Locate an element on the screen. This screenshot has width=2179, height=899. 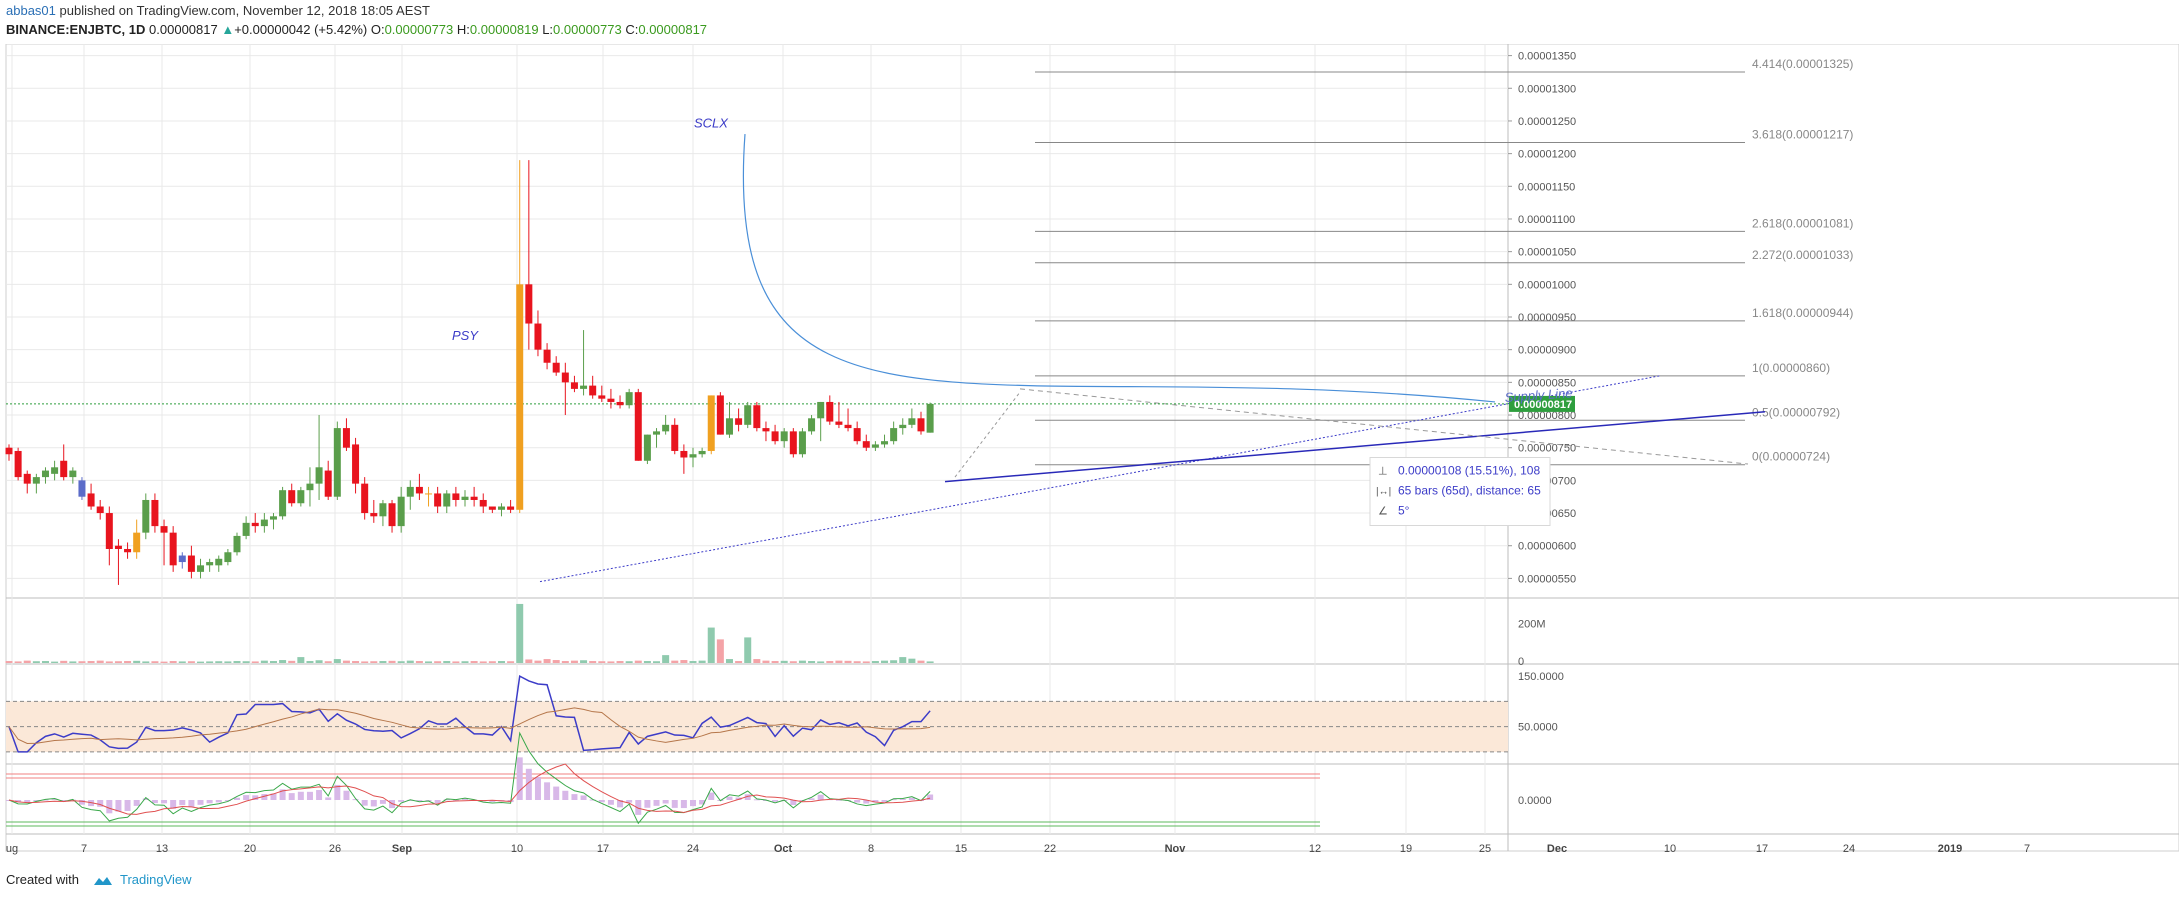
tradingview-link: TradingView is located at coordinates (156, 879).